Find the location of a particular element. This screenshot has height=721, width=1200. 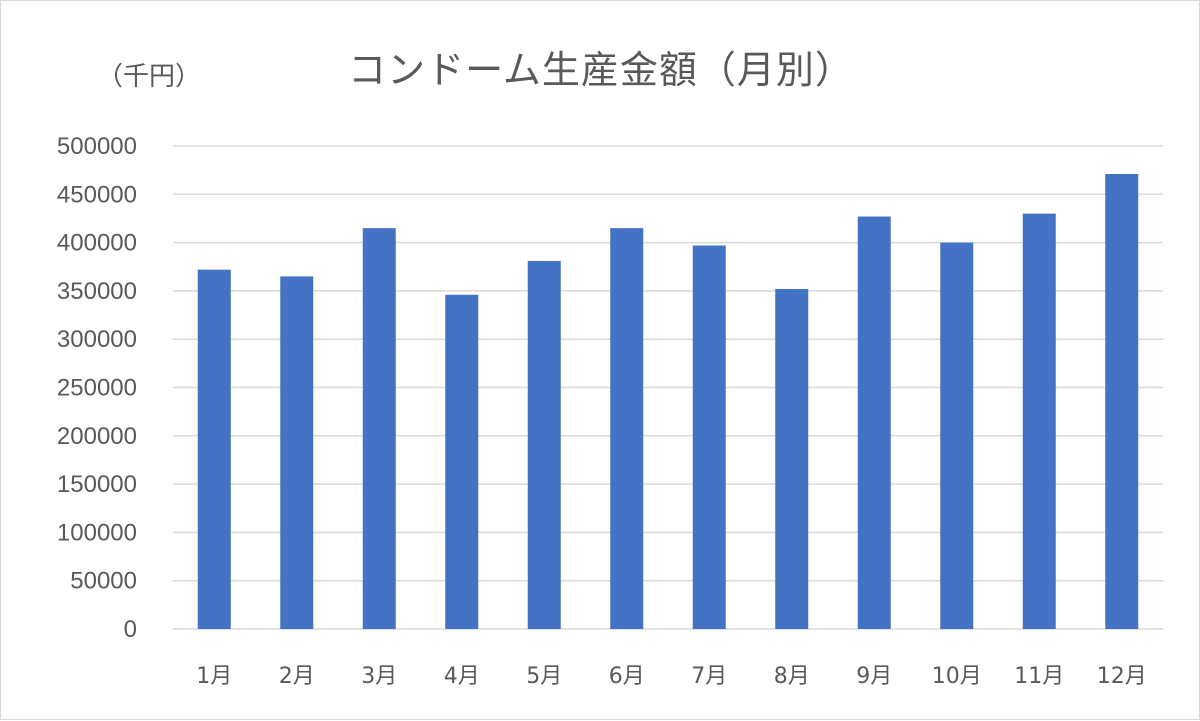

x-category-label: 10月 is located at coordinates (957, 676).